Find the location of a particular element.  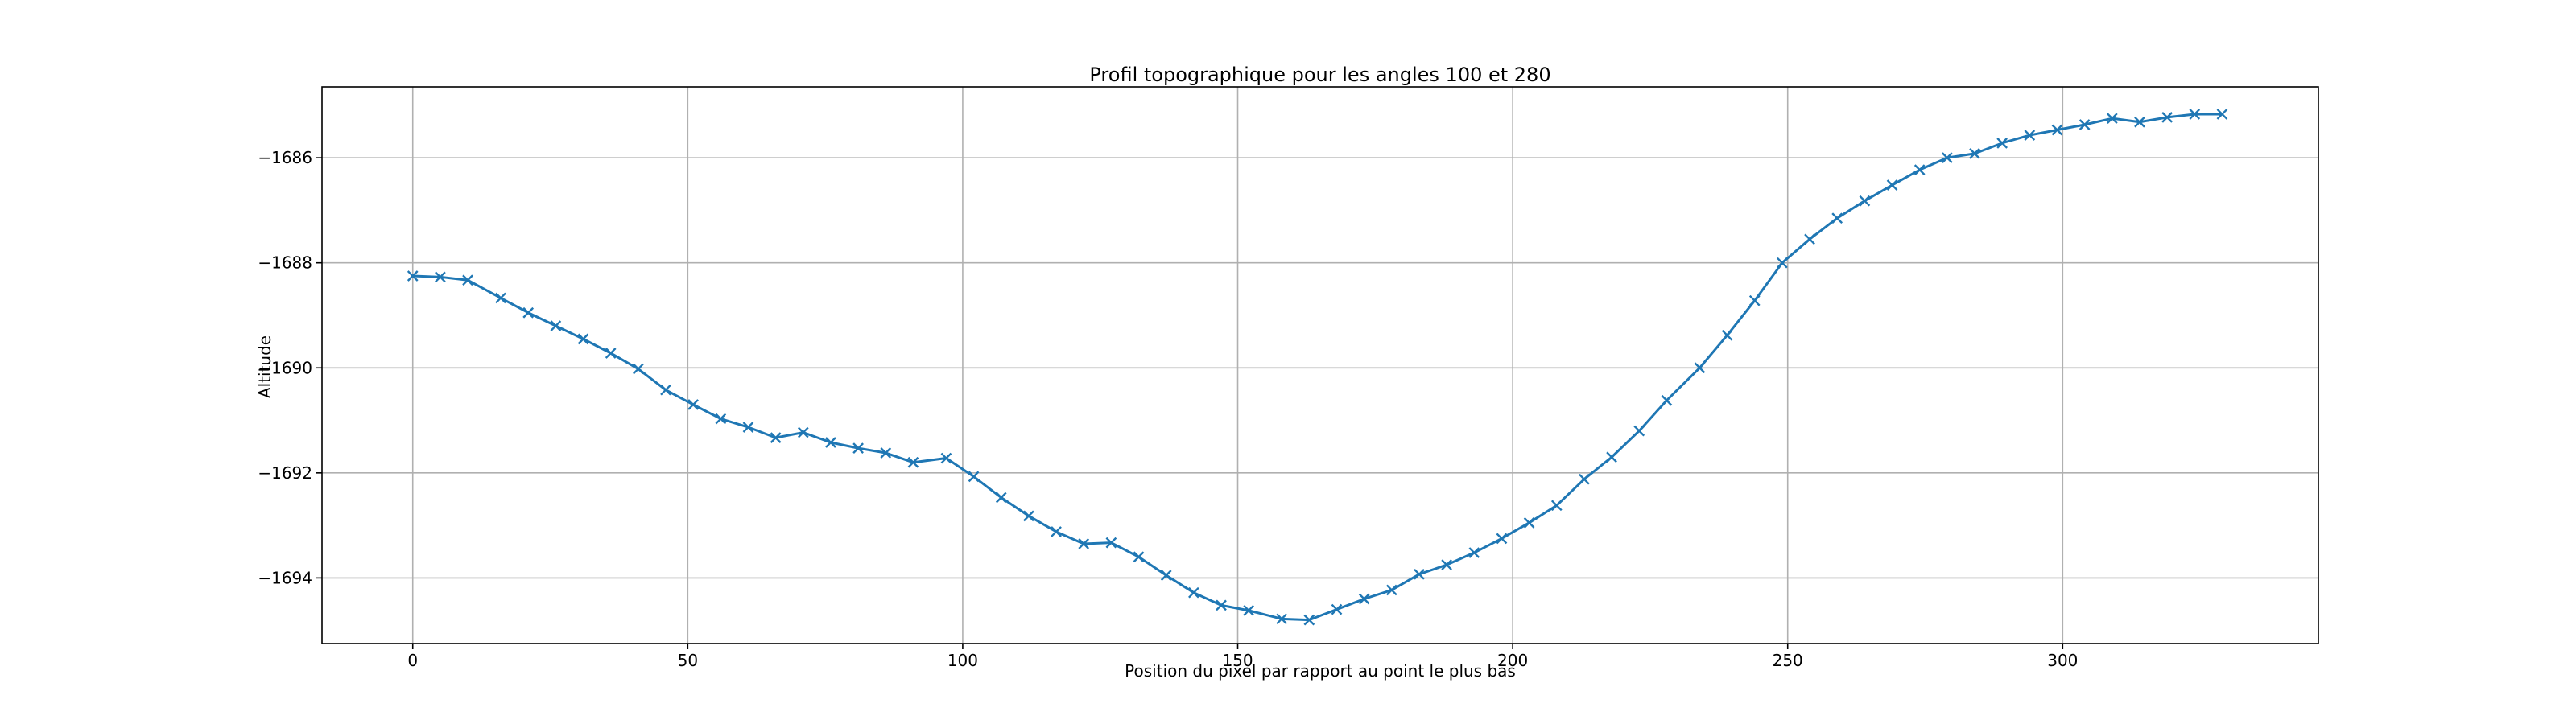

x-tick-label: 0 is located at coordinates (412, 660).